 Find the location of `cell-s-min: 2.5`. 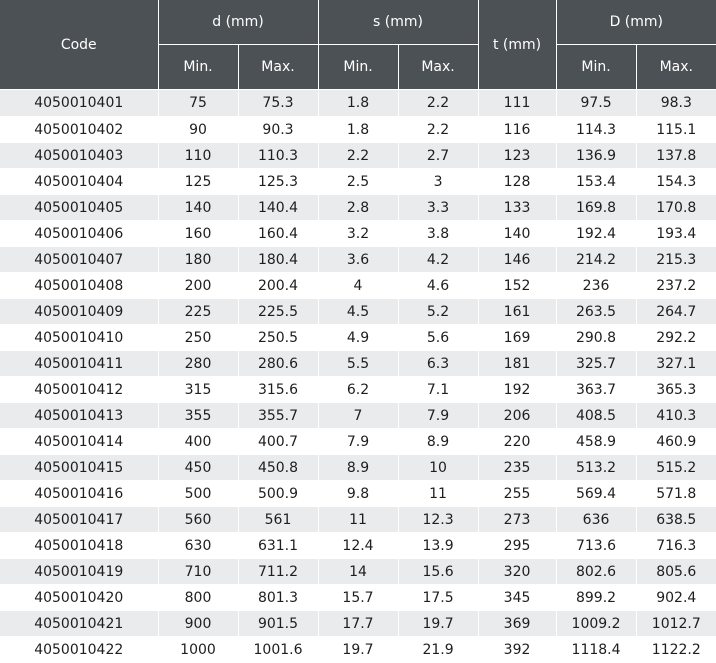

cell-s-min: 2.5 is located at coordinates (358, 181).